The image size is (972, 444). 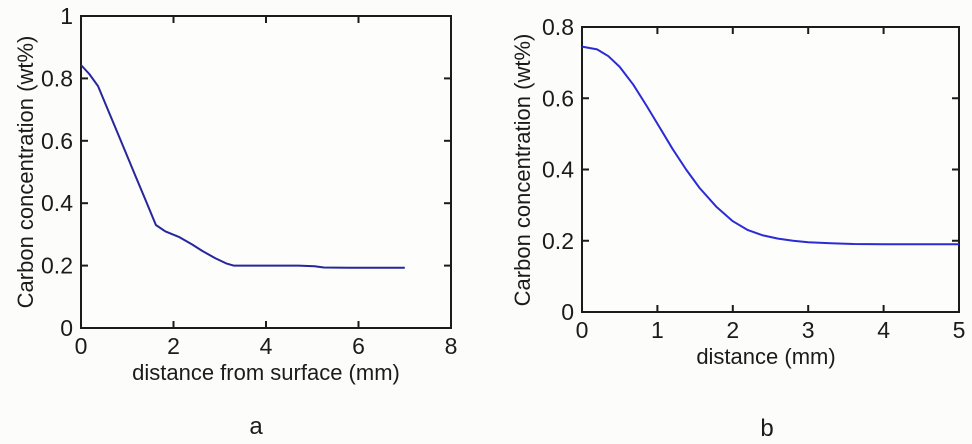 What do you see at coordinates (266, 372) in the screenshot?
I see `x-axis-label: distance from surface (mm)` at bounding box center [266, 372].